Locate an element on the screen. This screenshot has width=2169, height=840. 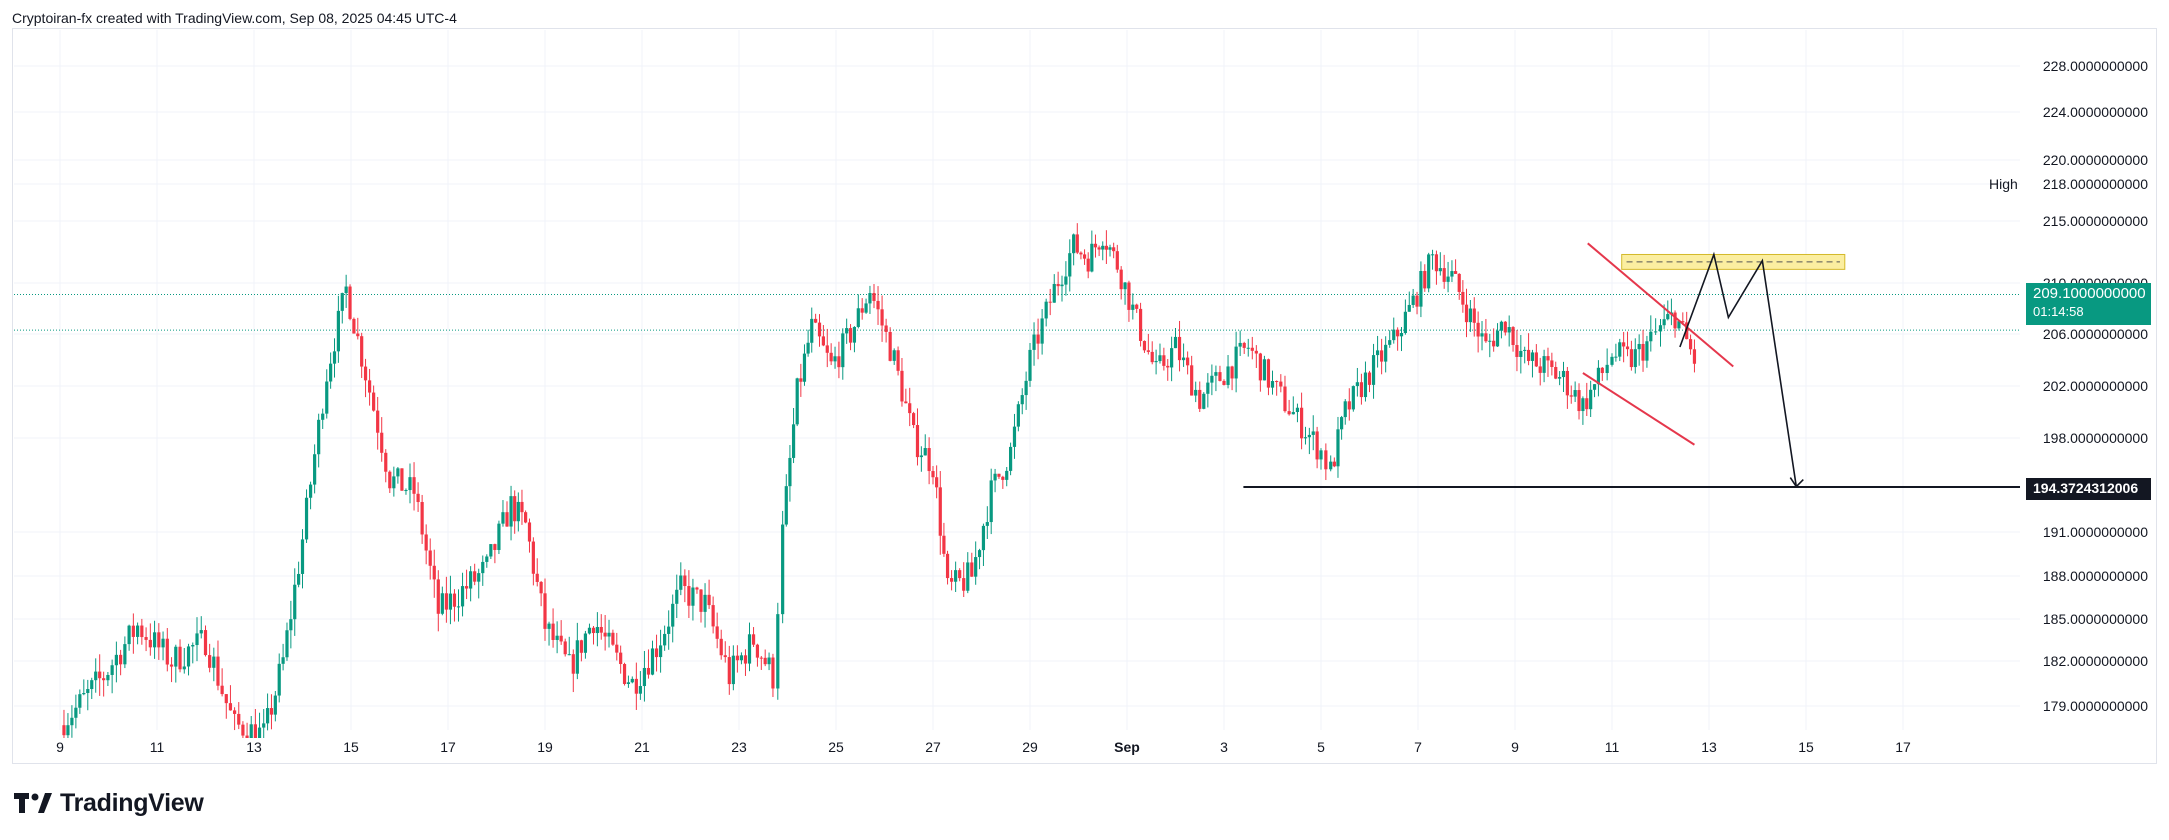
y-tick-label: 220.0000000000 is located at coordinates (2095, 160).